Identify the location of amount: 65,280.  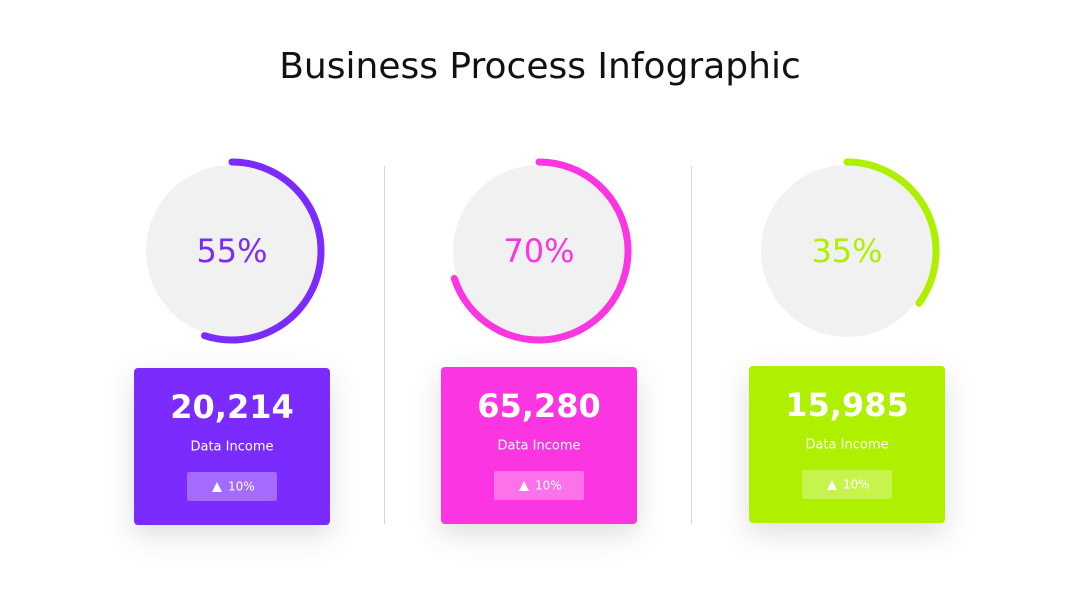
(538, 406).